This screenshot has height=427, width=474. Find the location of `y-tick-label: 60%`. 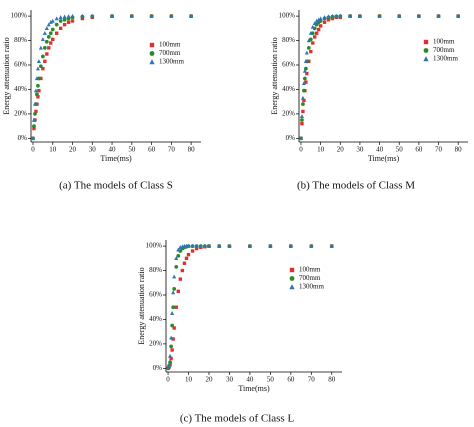

y-tick-label: 60% is located at coordinates (20, 65).